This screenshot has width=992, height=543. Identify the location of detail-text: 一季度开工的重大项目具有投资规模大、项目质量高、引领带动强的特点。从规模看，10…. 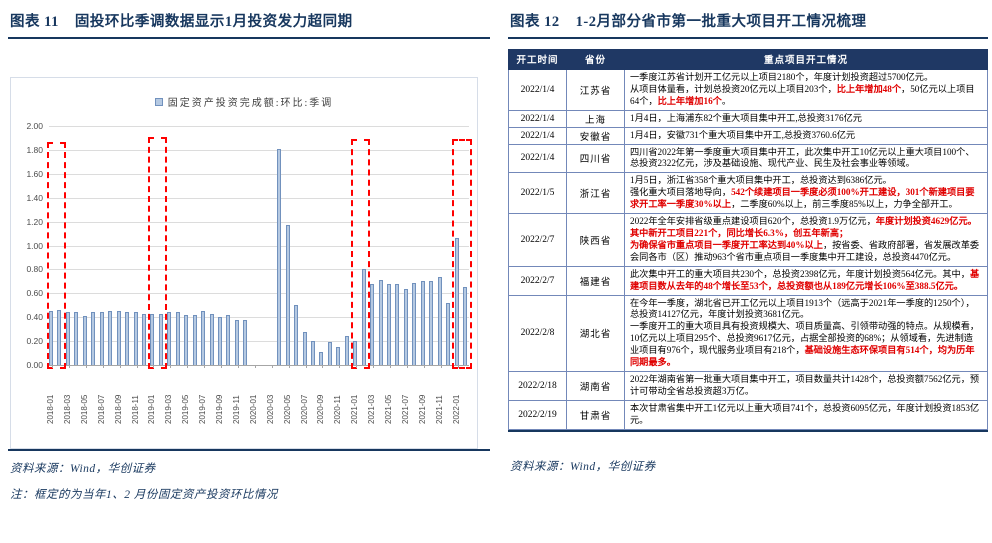
(805, 338).